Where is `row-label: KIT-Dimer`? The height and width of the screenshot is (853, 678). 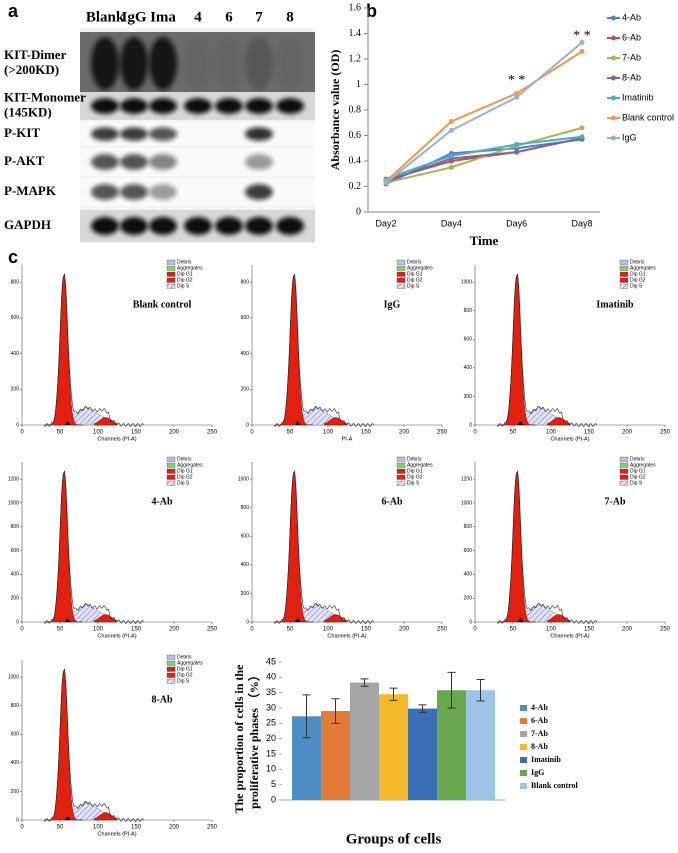
row-label: KIT-Dimer is located at coordinates (35, 54).